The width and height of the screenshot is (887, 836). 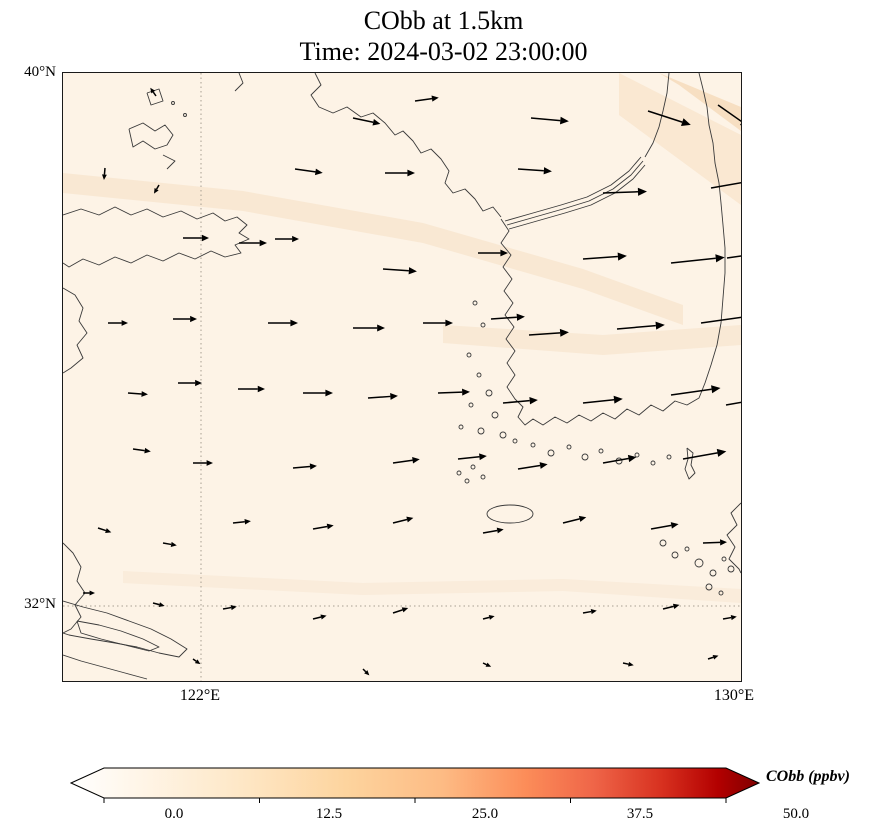 I want to click on ytick-32n: 32°N, so click(x=40, y=604).